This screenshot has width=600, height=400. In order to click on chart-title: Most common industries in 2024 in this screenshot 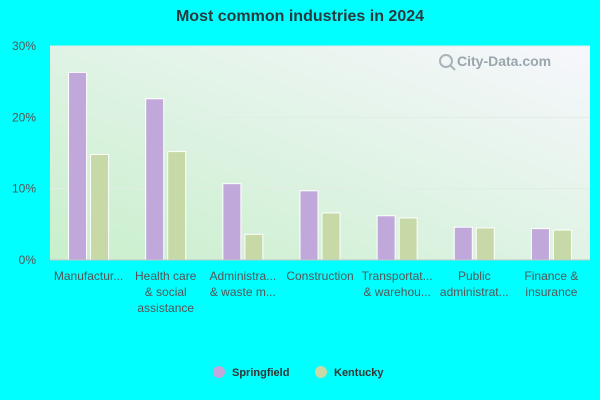, I will do `click(300, 16)`.